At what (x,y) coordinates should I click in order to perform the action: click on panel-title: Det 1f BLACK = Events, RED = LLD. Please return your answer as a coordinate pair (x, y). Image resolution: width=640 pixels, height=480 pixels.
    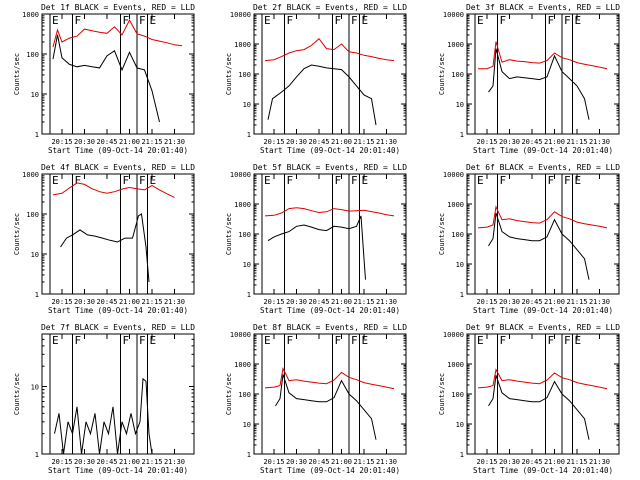
    Looking at the image, I should click on (118, 7).